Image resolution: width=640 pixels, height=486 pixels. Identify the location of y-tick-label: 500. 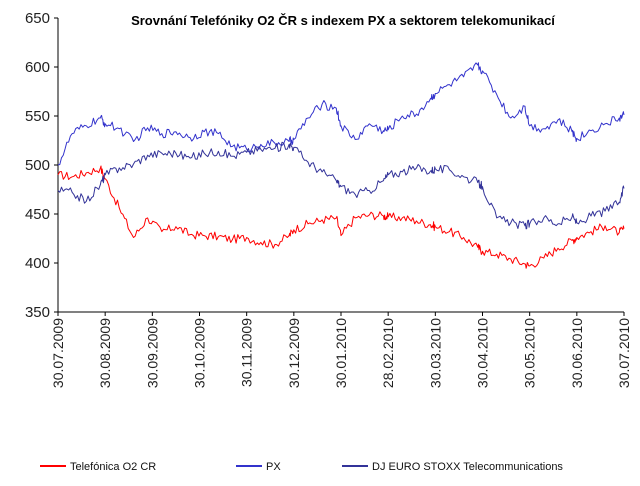
(37, 165).